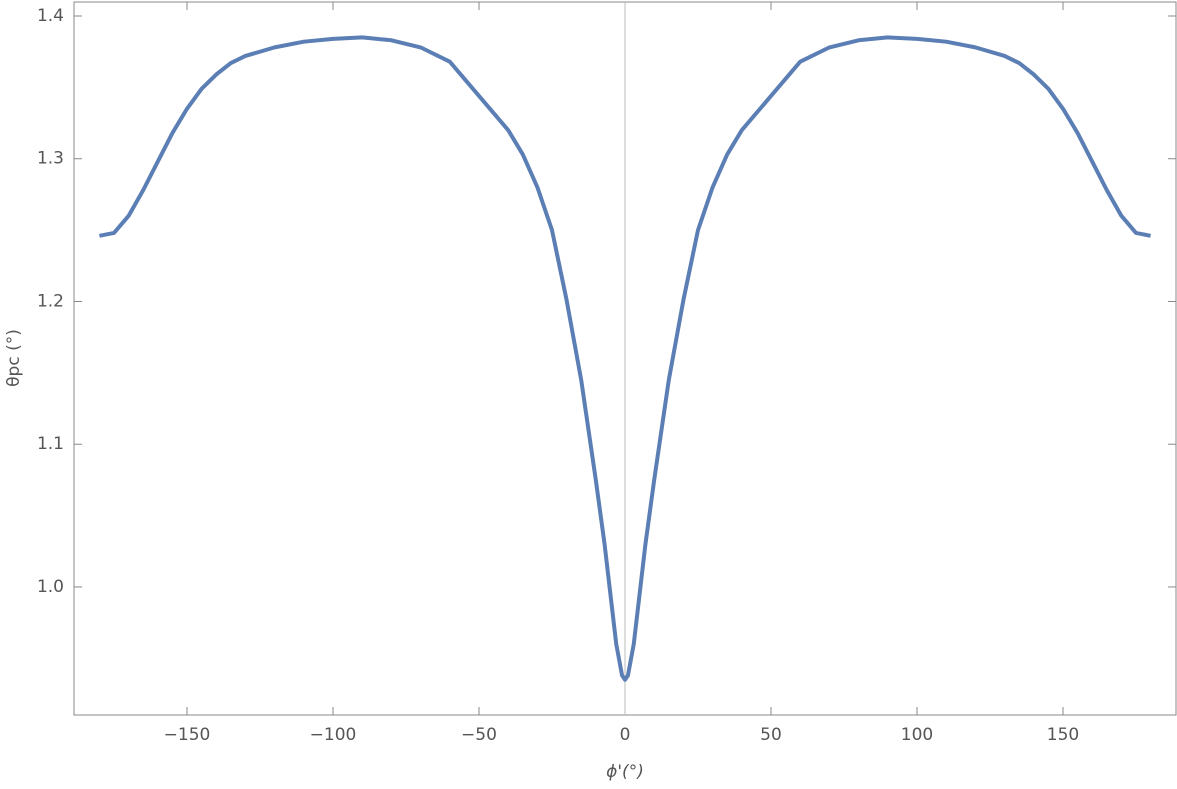 The height and width of the screenshot is (789, 1177). Describe the element at coordinates (50, 301) in the screenshot. I see `y-tick-label: 1.2` at that location.